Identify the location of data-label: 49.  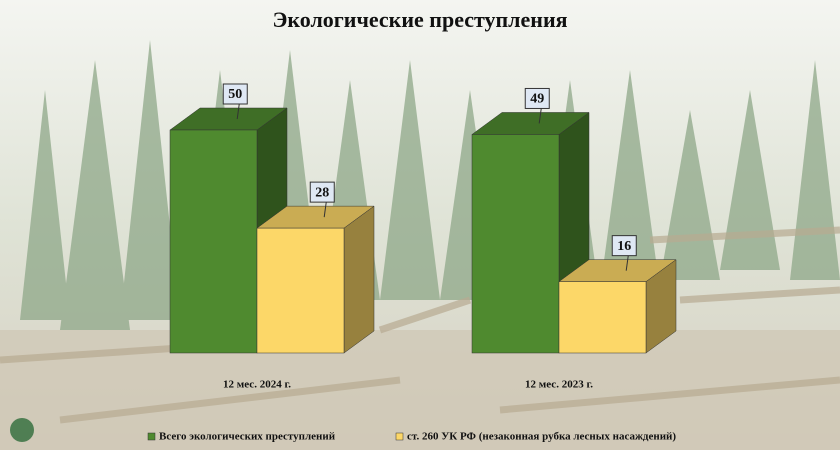
(537, 99).